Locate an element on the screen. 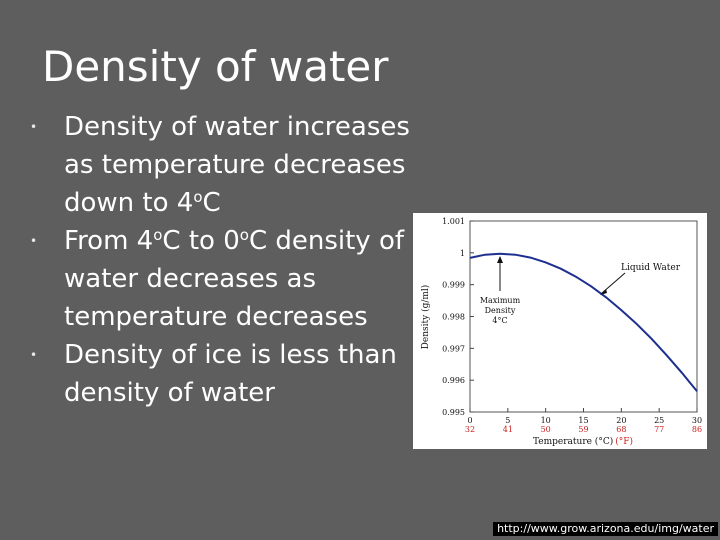 The height and width of the screenshot is (540, 720). series-line-liquid-water is located at coordinates (583, 322).